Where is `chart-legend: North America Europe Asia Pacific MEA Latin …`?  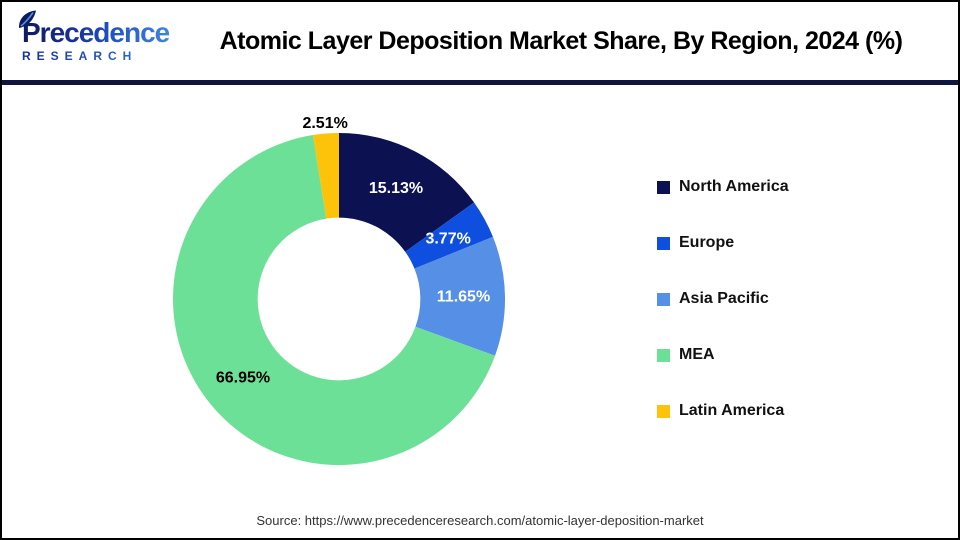
chart-legend: North America Europe Asia Pacific MEA Latin … is located at coordinates (723, 318).